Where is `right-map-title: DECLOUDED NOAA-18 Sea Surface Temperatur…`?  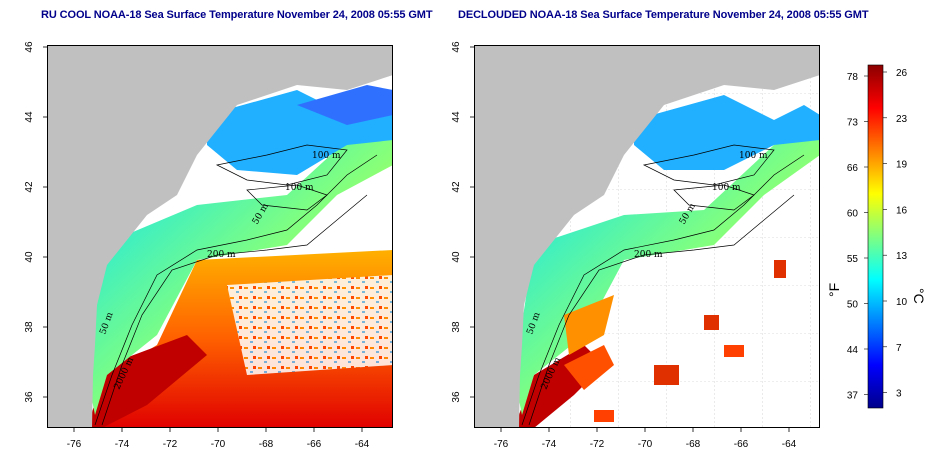
right-map-title: DECLOUDED NOAA-18 Sea Surface Temperatur… is located at coordinates (663, 15).